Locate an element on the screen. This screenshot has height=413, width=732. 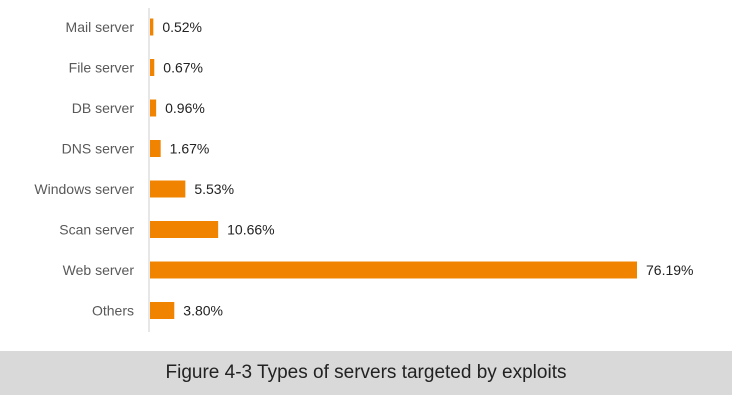
category-label: File server is located at coordinates (102, 68).